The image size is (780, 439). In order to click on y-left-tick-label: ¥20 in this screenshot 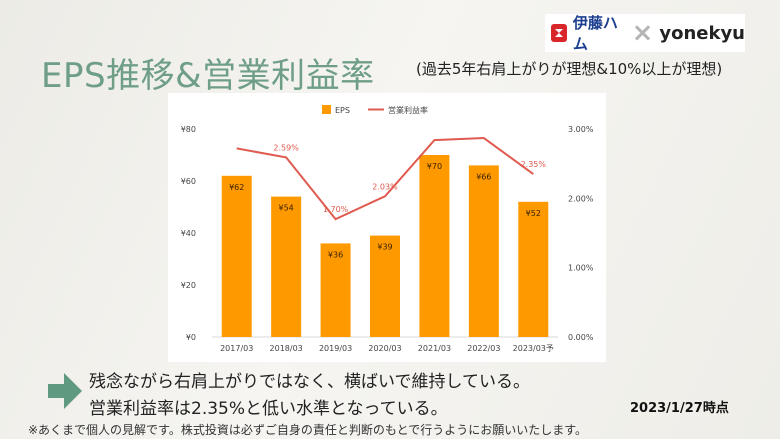, I will do `click(188, 285)`.